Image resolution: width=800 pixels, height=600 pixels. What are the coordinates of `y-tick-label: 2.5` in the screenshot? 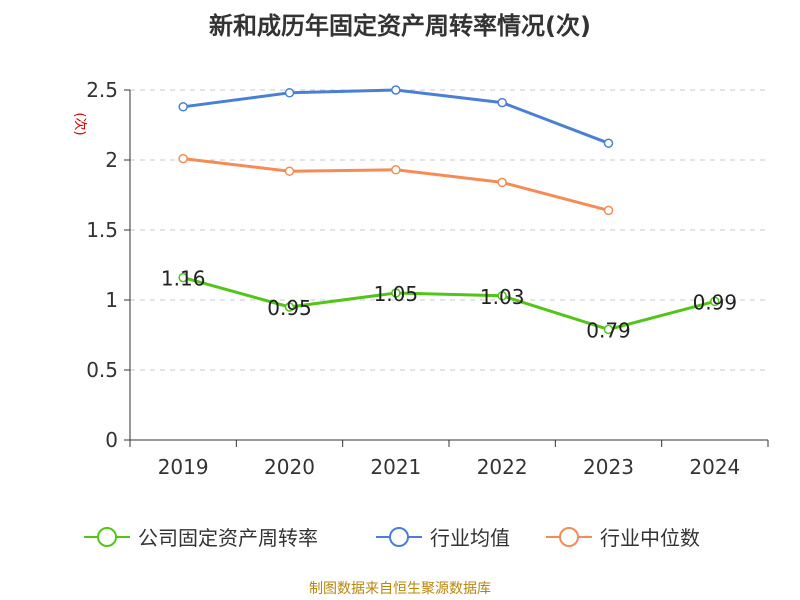 It's located at (102, 90).